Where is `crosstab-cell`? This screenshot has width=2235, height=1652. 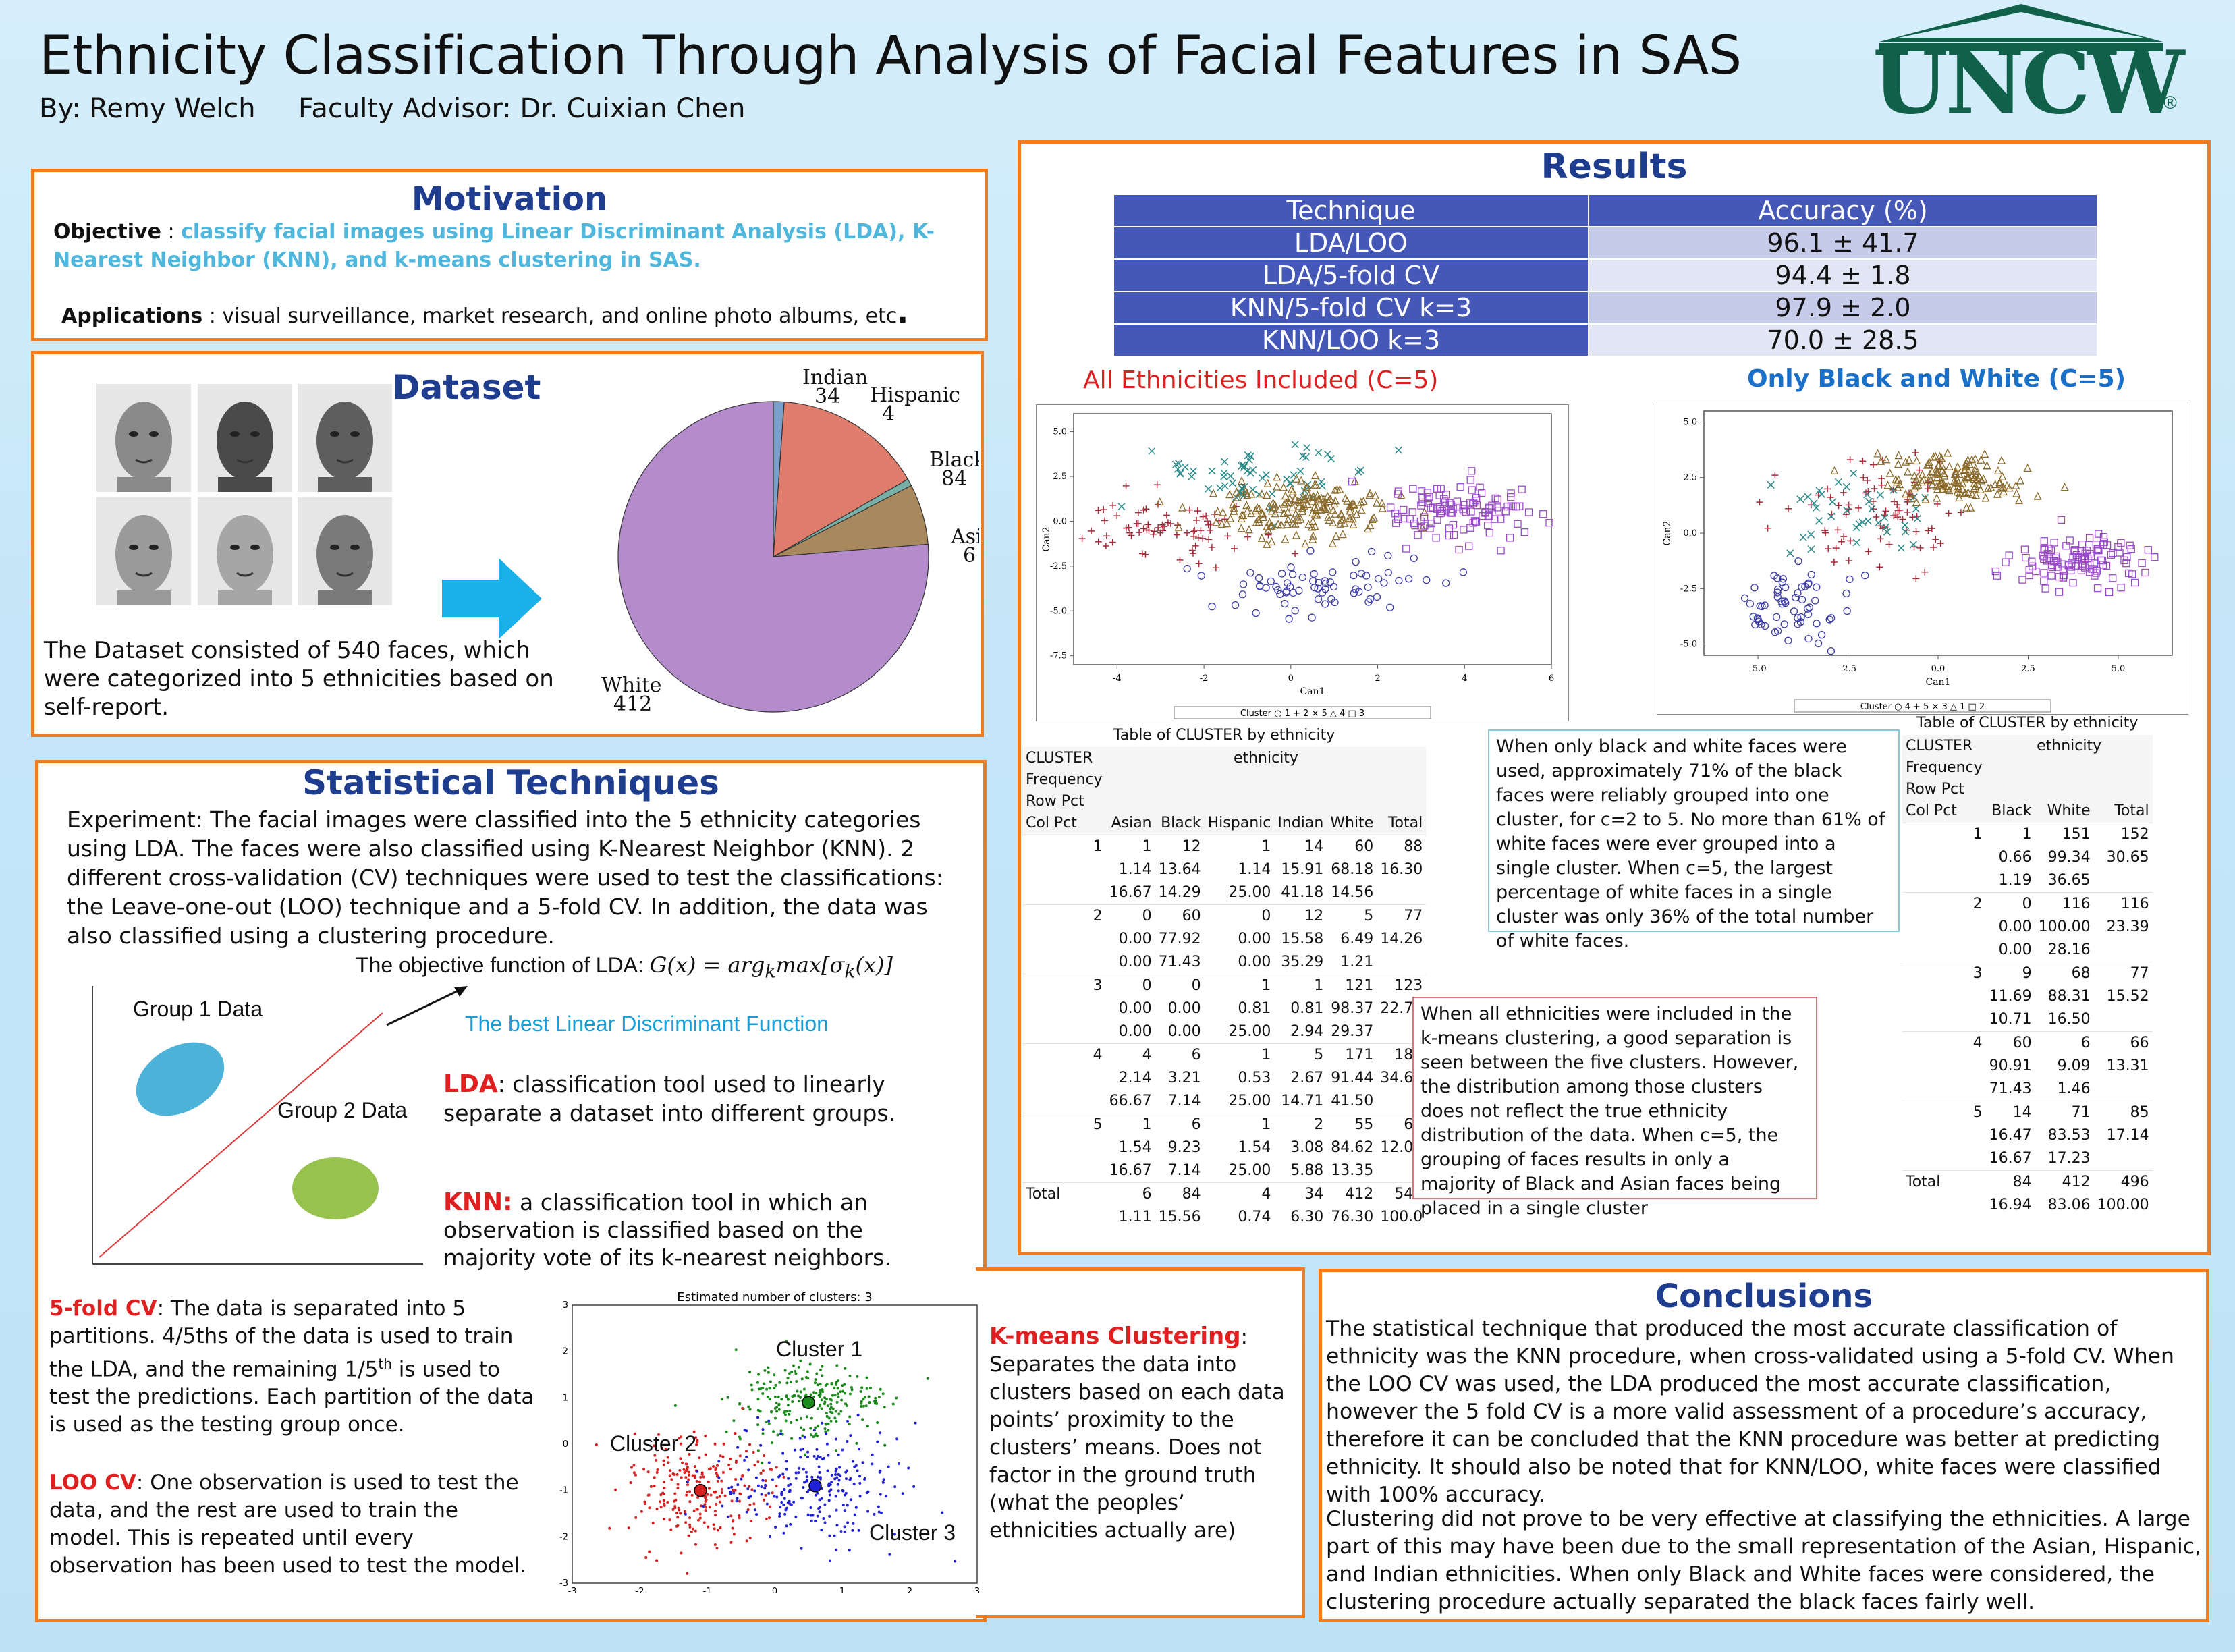 crosstab-cell is located at coordinates (2124, 1089).